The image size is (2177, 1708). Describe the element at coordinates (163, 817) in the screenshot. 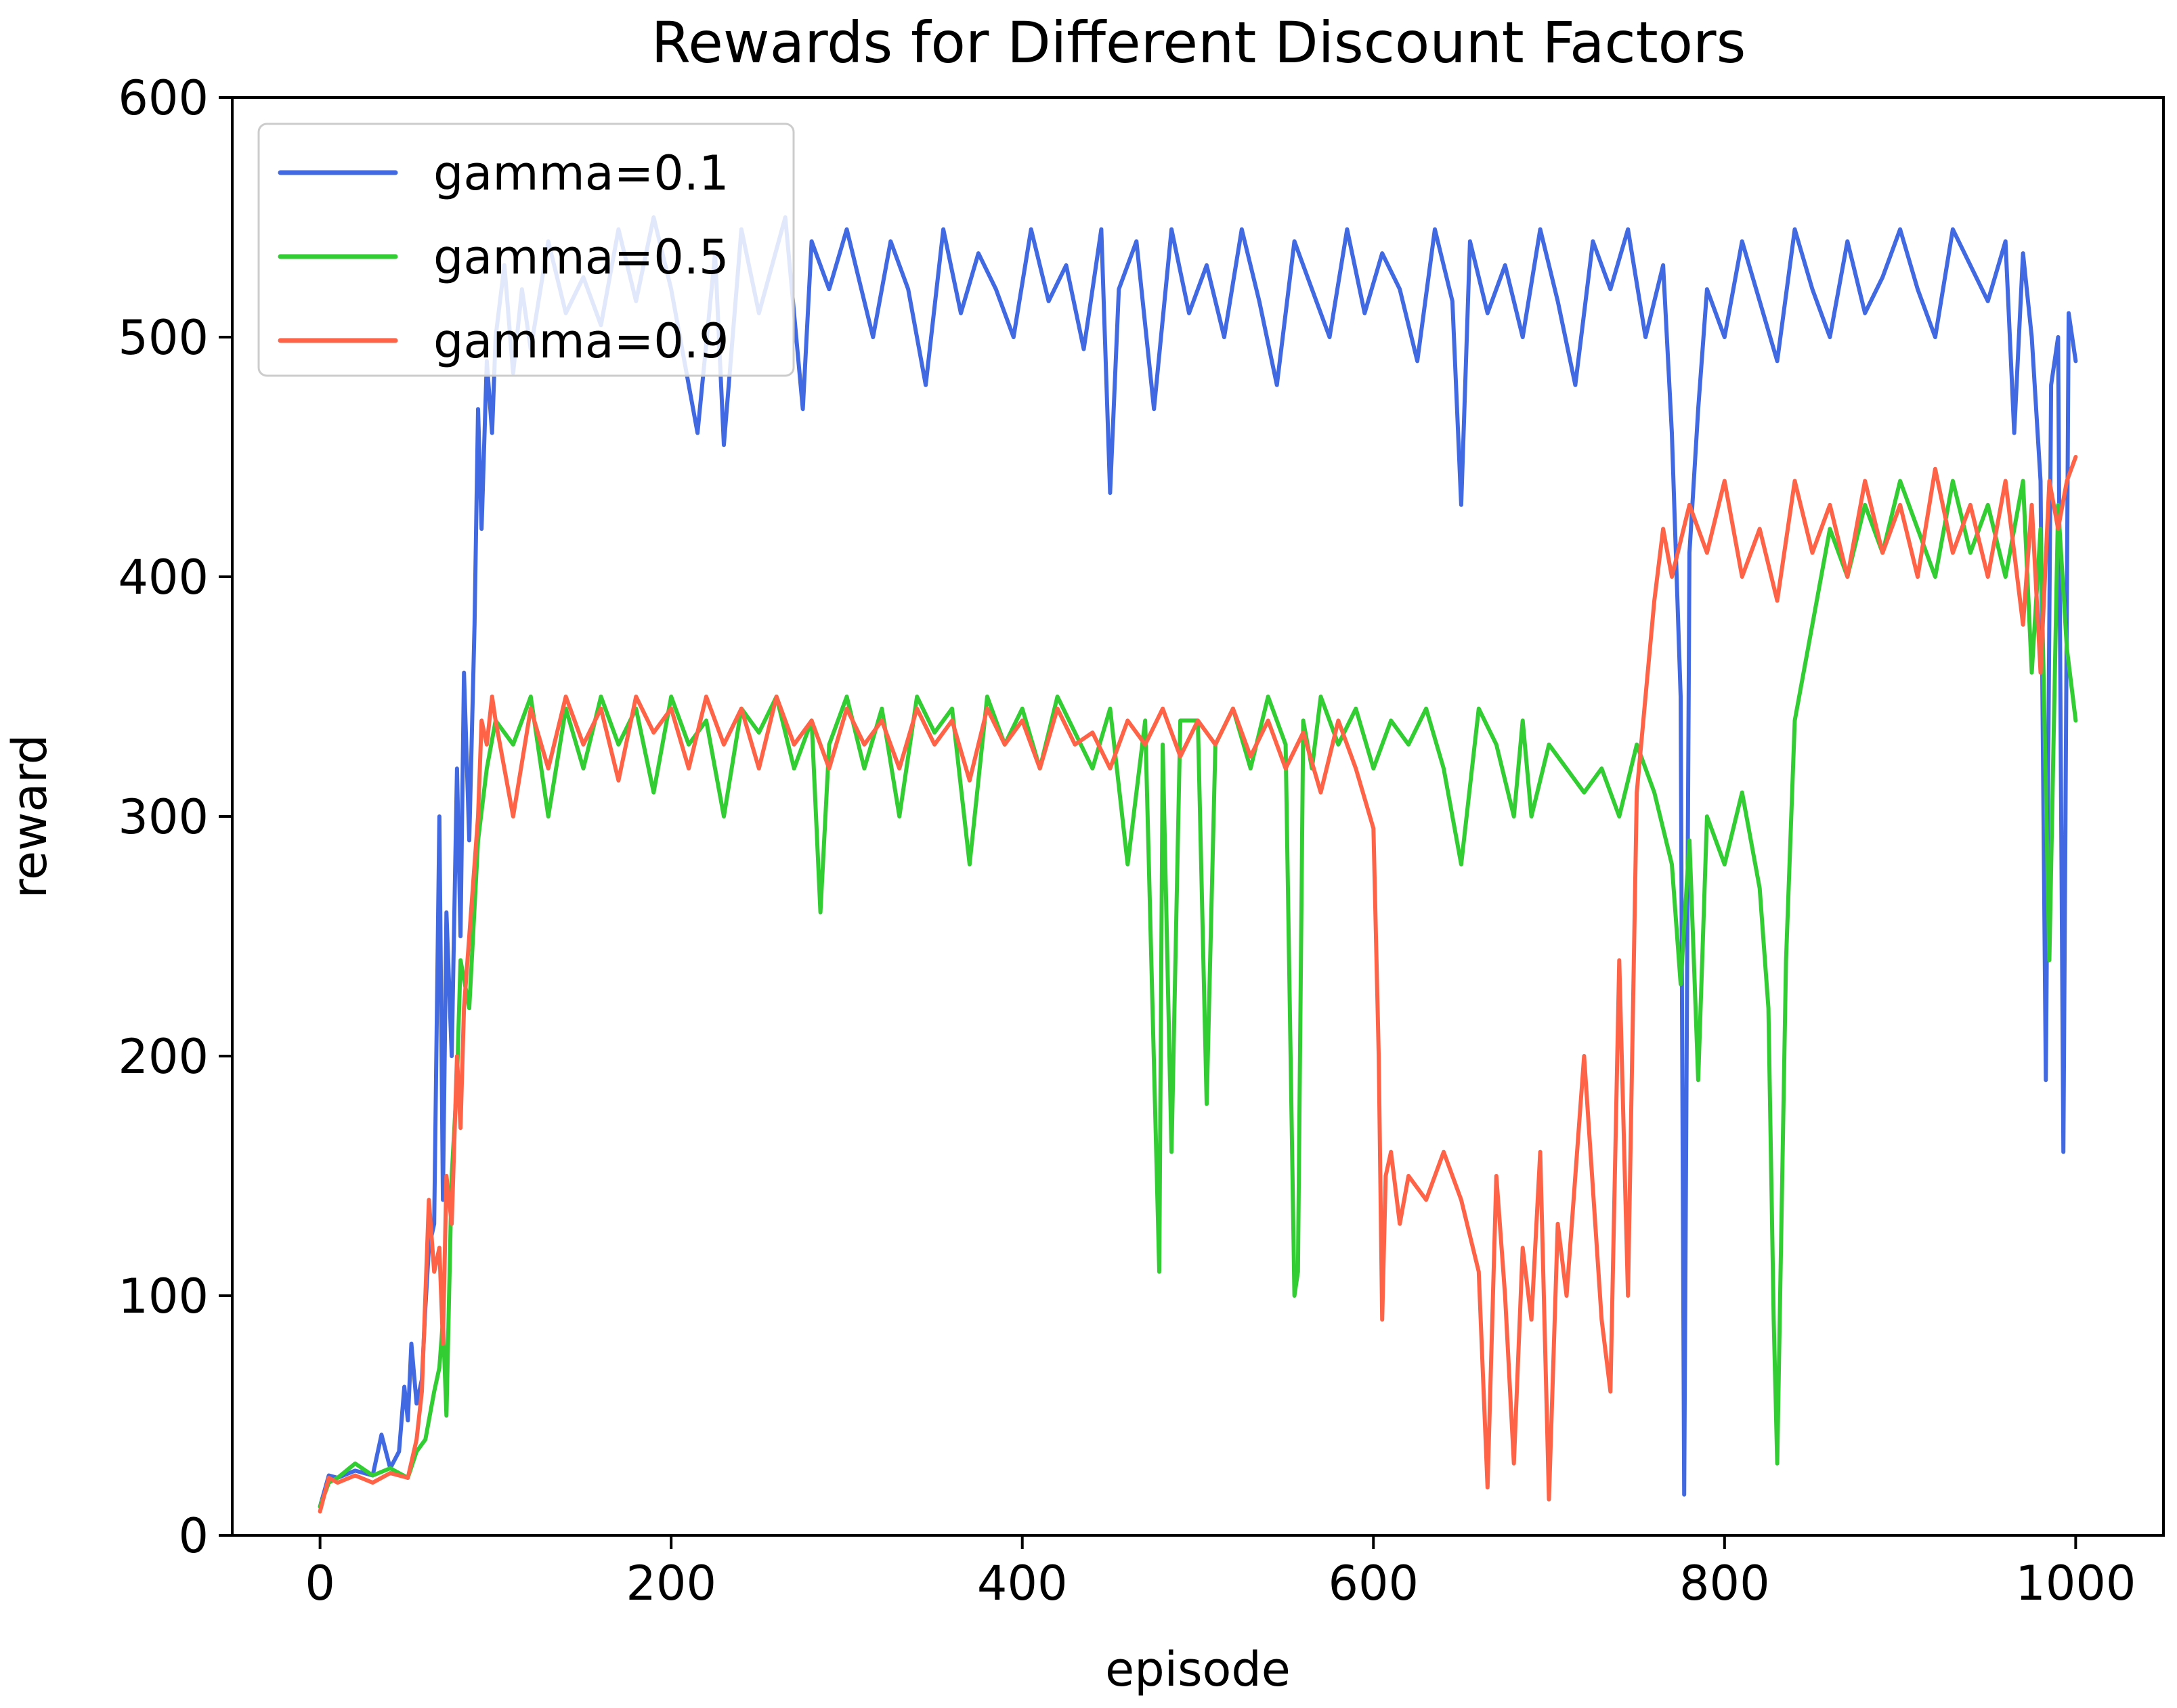

I see `y-tick-label: 300` at that location.